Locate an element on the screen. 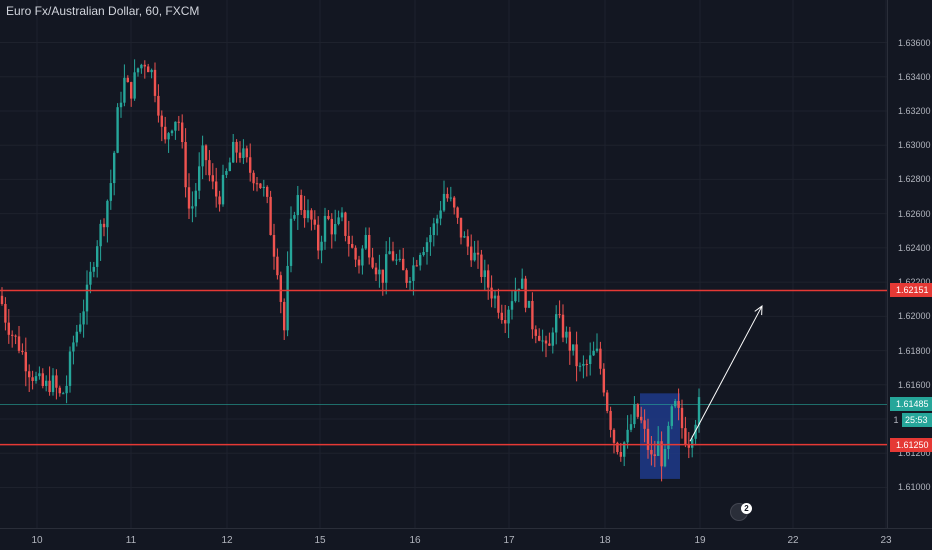  current-price-tag: 1.61485 is located at coordinates (911, 404).